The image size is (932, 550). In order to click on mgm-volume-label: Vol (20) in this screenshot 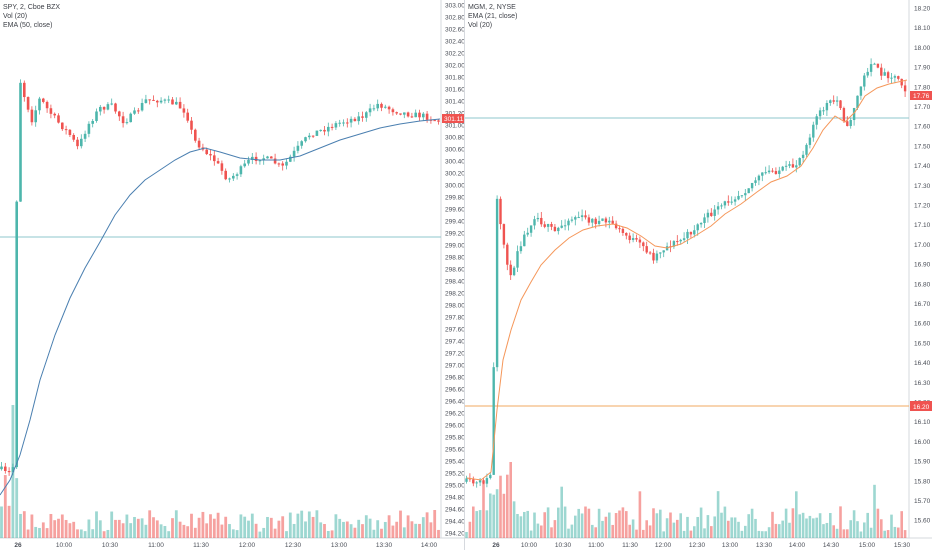, I will do `click(480, 25)`.